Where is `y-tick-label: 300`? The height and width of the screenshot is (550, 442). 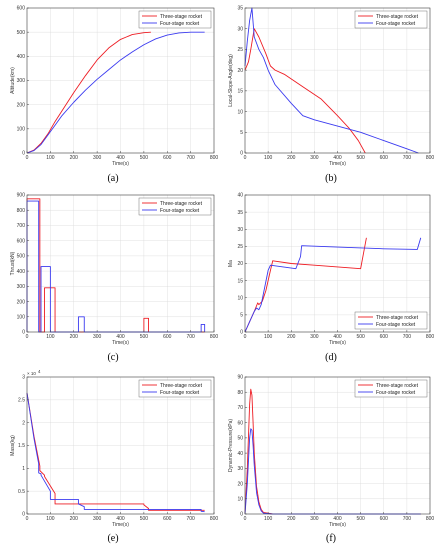
y-tick-label: 300 is located at coordinates (21, 287).